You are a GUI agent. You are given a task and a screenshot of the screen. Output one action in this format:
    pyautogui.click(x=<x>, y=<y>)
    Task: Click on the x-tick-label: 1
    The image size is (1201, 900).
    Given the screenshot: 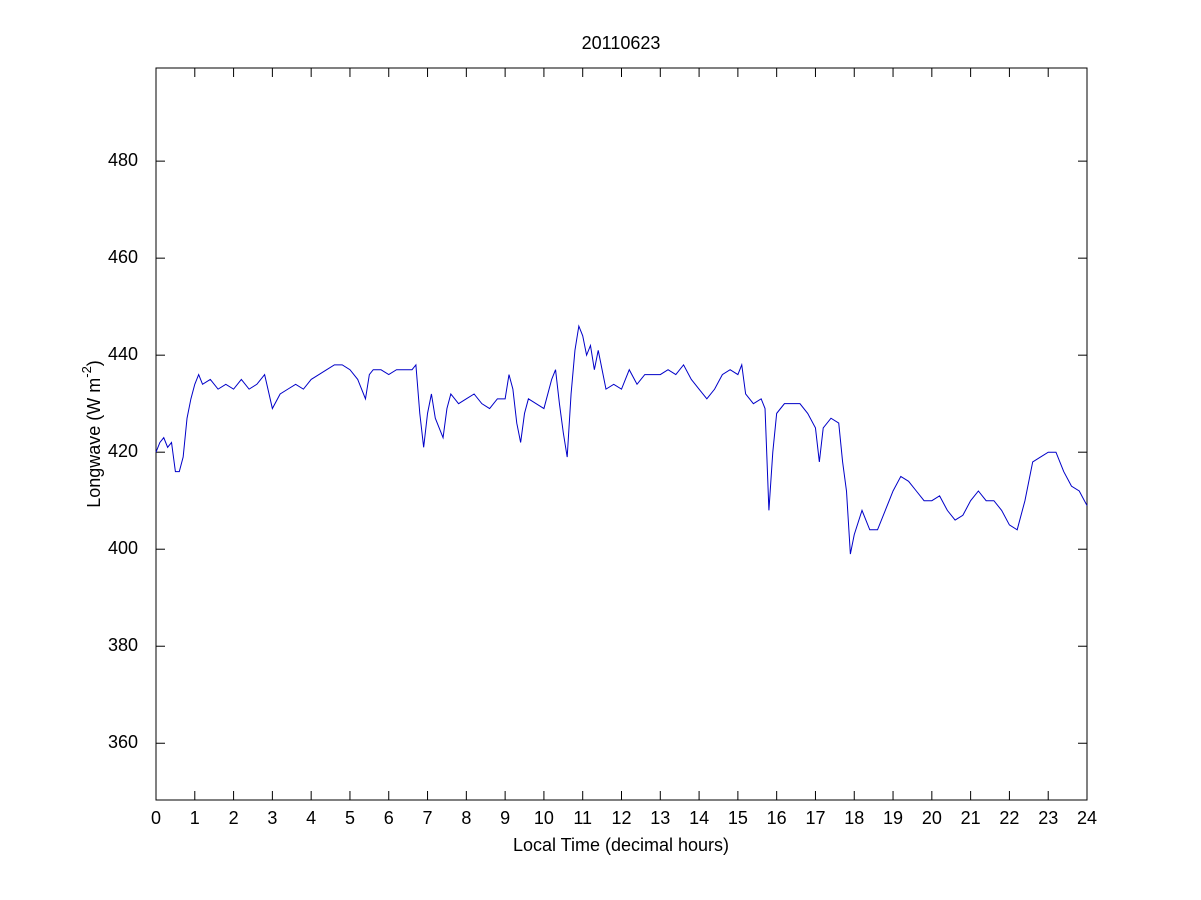 What is the action you would take?
    pyautogui.click(x=195, y=818)
    